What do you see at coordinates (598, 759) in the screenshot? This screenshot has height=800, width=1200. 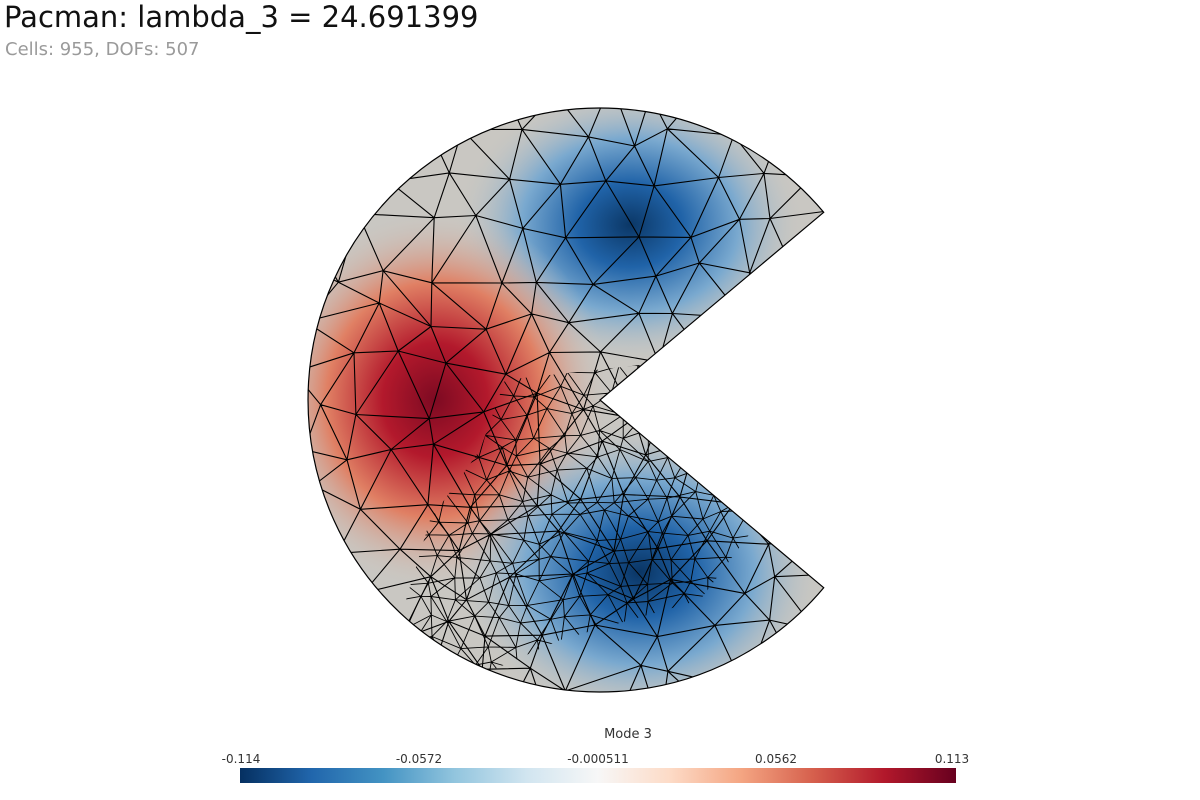 I see `colorbar-tick-mid: -0.000511` at bounding box center [598, 759].